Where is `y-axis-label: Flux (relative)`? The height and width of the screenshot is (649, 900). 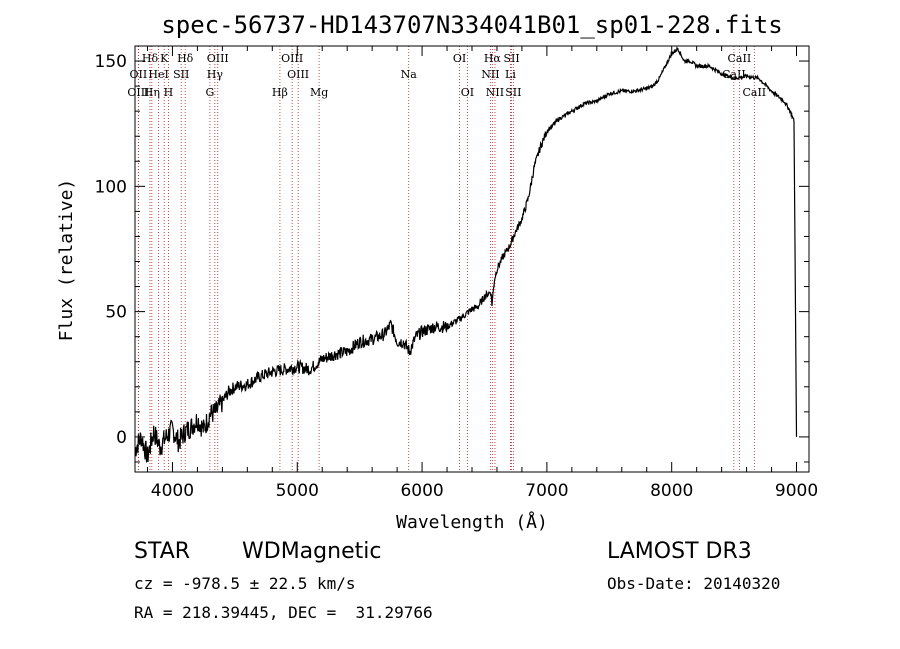 y-axis-label: Flux (relative) is located at coordinates (66, 260).